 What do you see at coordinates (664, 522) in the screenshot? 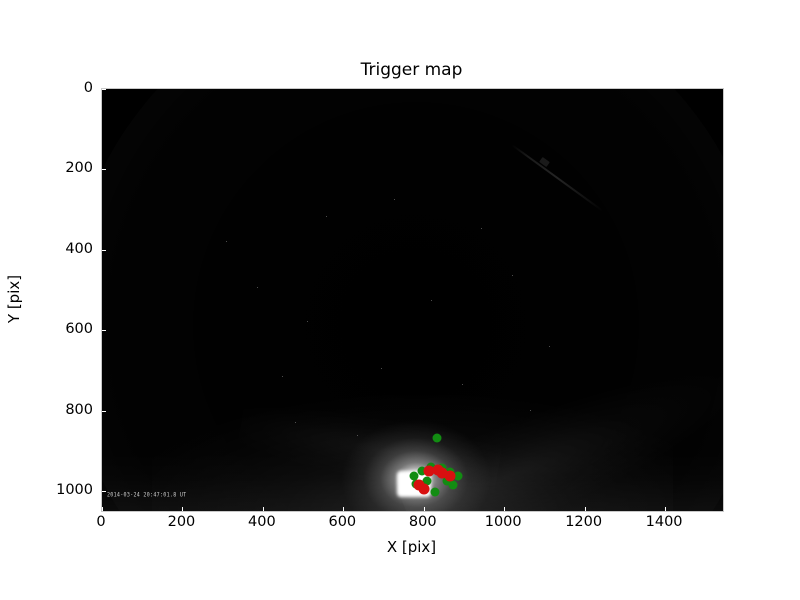
I see `x-tick-label: 1400` at bounding box center [664, 522].